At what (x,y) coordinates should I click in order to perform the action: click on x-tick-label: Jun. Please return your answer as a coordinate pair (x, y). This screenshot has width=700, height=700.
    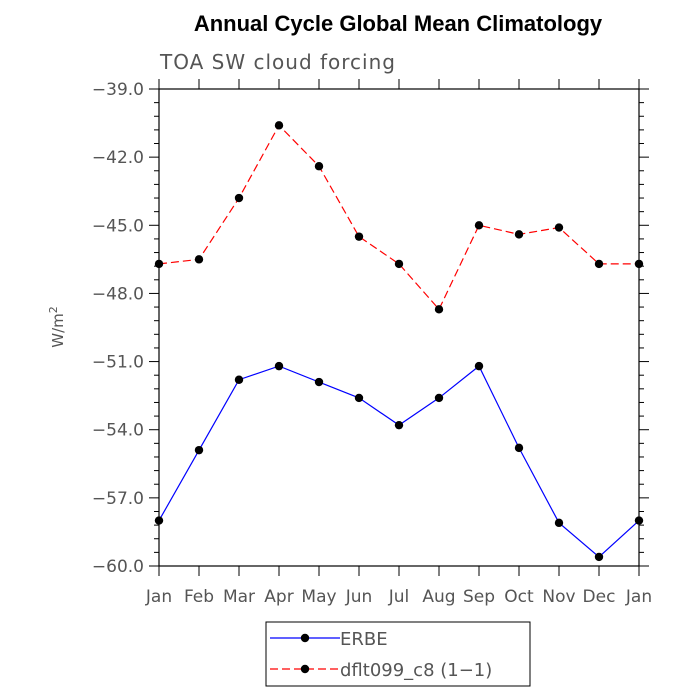
    Looking at the image, I should click on (359, 597).